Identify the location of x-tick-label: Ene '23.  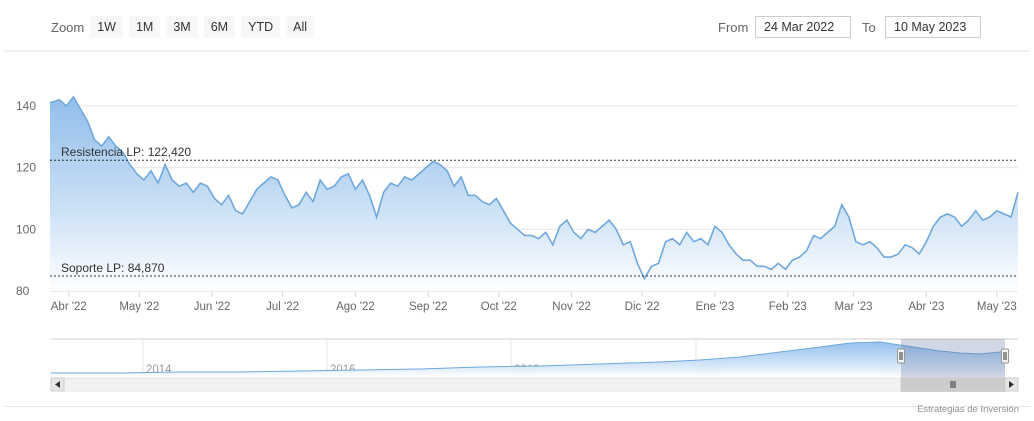
(715, 307).